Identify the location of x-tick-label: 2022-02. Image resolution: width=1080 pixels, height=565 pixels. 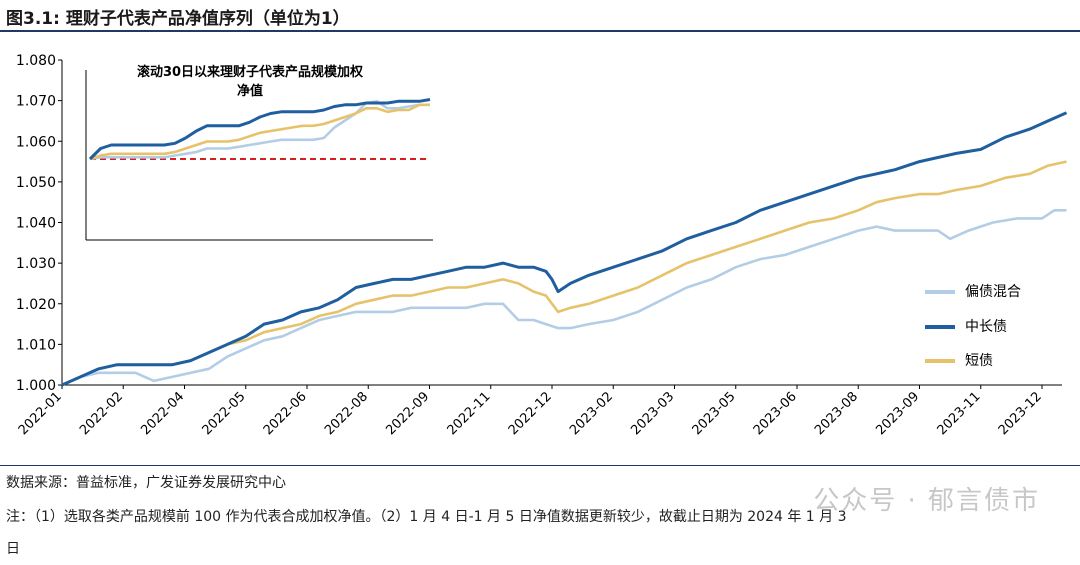
(101, 413).